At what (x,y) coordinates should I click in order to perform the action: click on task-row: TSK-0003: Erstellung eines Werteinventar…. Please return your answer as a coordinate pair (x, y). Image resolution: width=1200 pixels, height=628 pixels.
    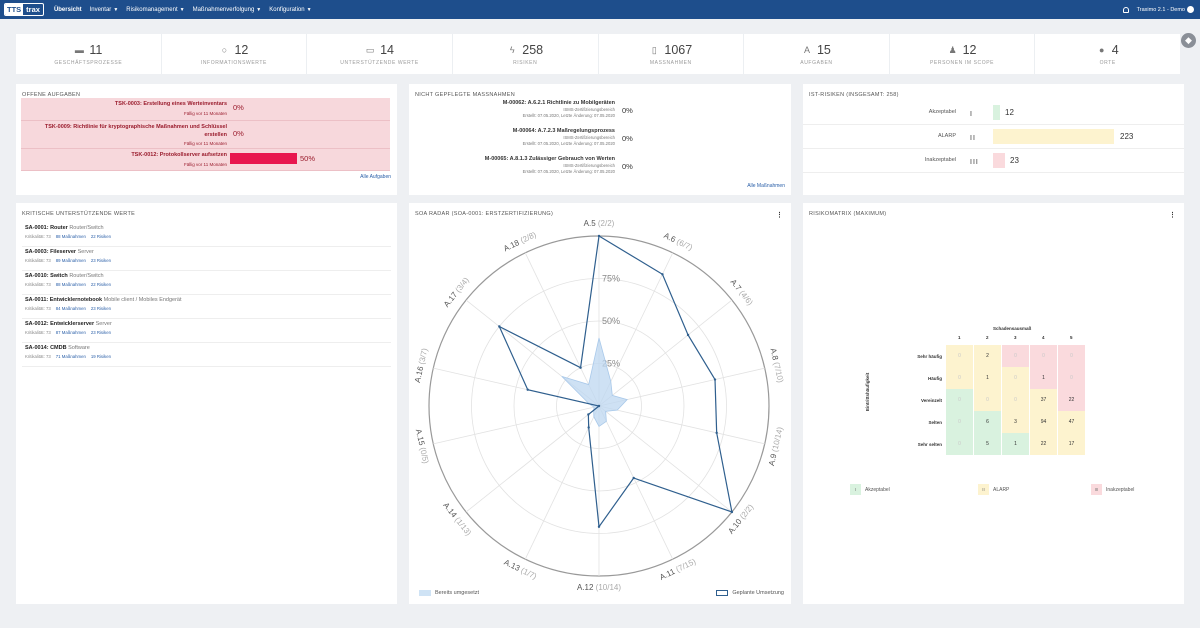
    Looking at the image, I should click on (205, 109).